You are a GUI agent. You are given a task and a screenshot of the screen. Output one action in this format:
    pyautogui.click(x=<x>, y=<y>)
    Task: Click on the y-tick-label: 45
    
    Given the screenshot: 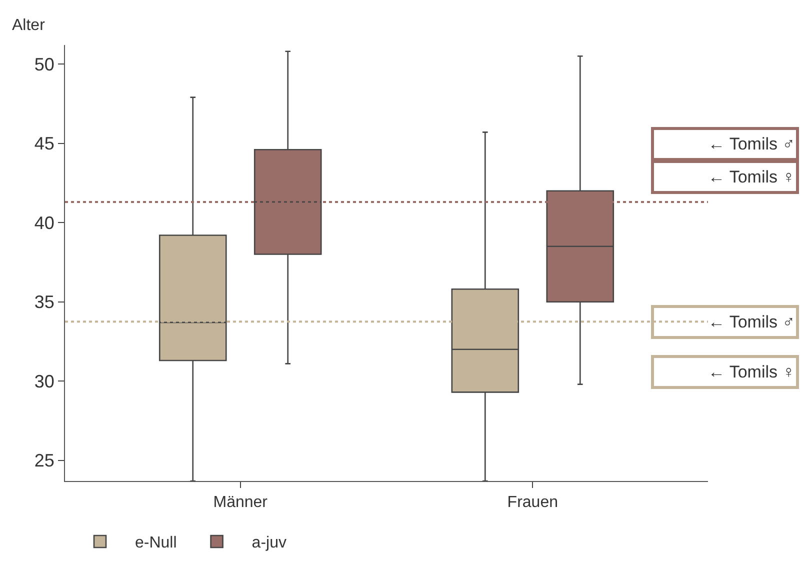 What is the action you would take?
    pyautogui.click(x=44, y=144)
    